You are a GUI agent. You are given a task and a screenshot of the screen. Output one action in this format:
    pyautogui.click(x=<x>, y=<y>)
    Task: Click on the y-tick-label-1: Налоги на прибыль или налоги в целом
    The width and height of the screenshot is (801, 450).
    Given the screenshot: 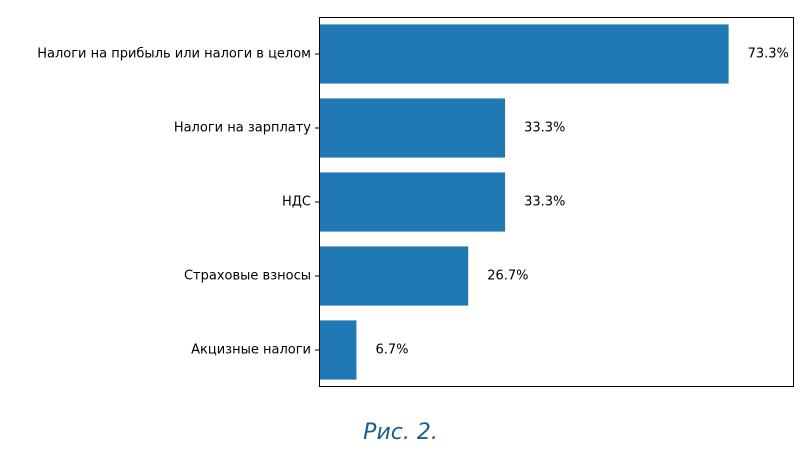 What is the action you would take?
    pyautogui.click(x=174, y=54)
    